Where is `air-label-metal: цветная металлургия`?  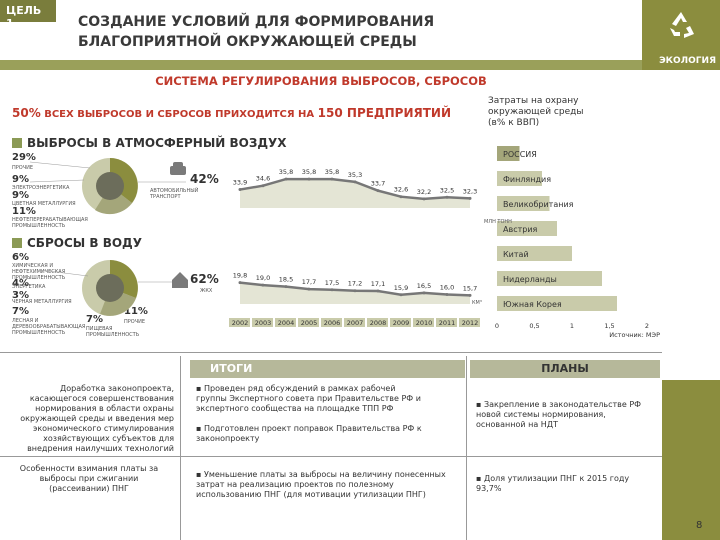 air-label-metal: цветная металлургия is located at coordinates (44, 204).